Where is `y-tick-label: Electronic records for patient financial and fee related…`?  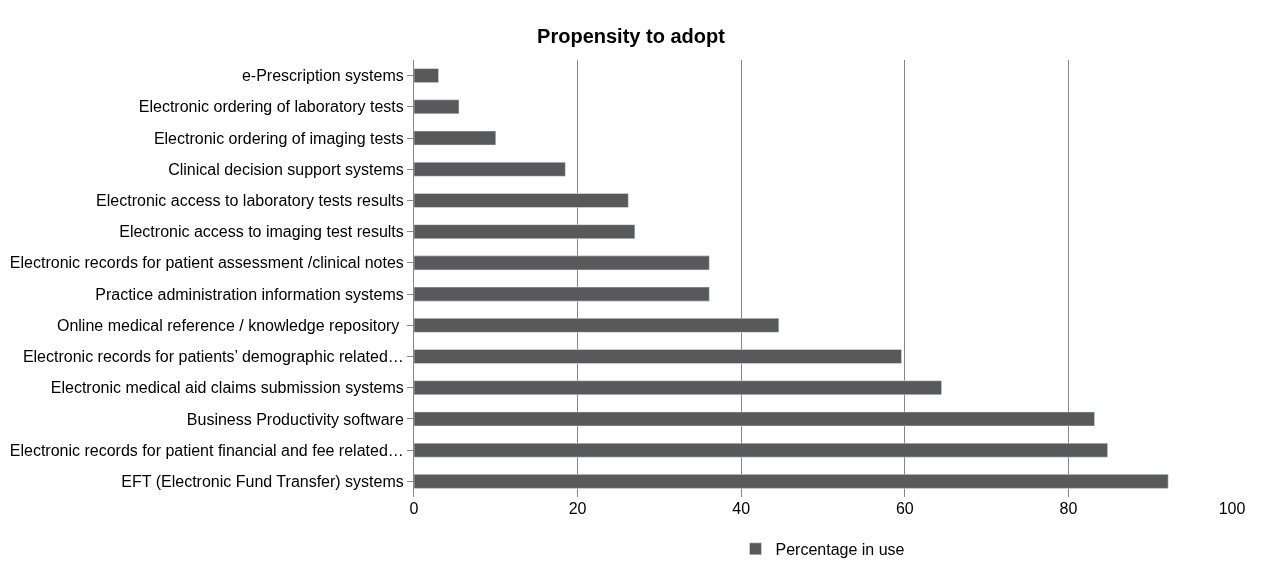 y-tick-label: Electronic records for patient financial and fee related… is located at coordinates (206, 450).